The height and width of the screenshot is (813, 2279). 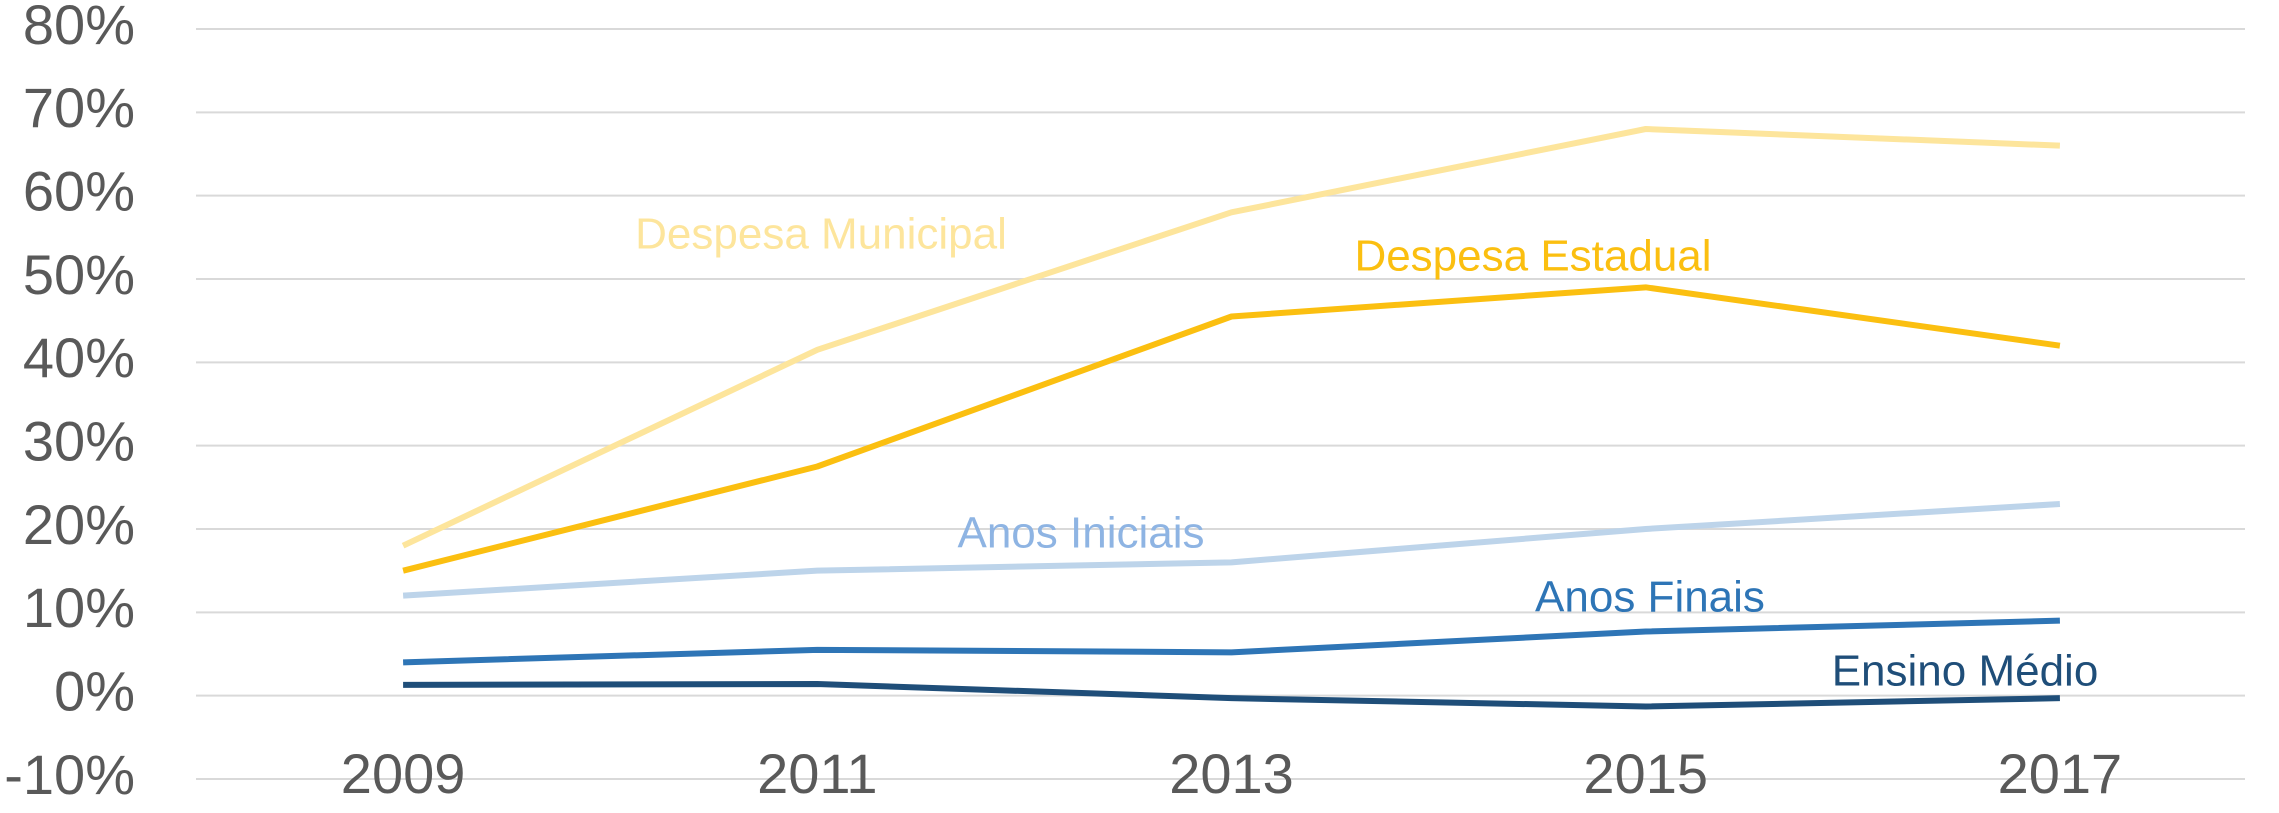 I want to click on series-label: Anos Finais, so click(x=1650, y=597).